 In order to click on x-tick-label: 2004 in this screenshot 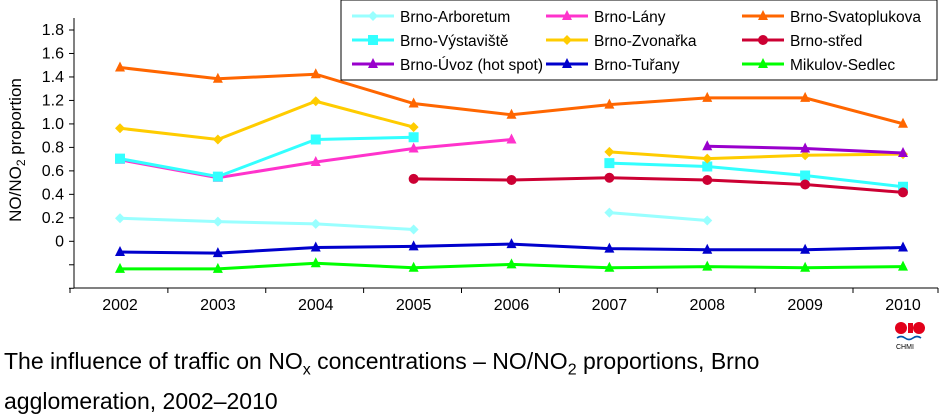, I will do `click(316, 305)`.